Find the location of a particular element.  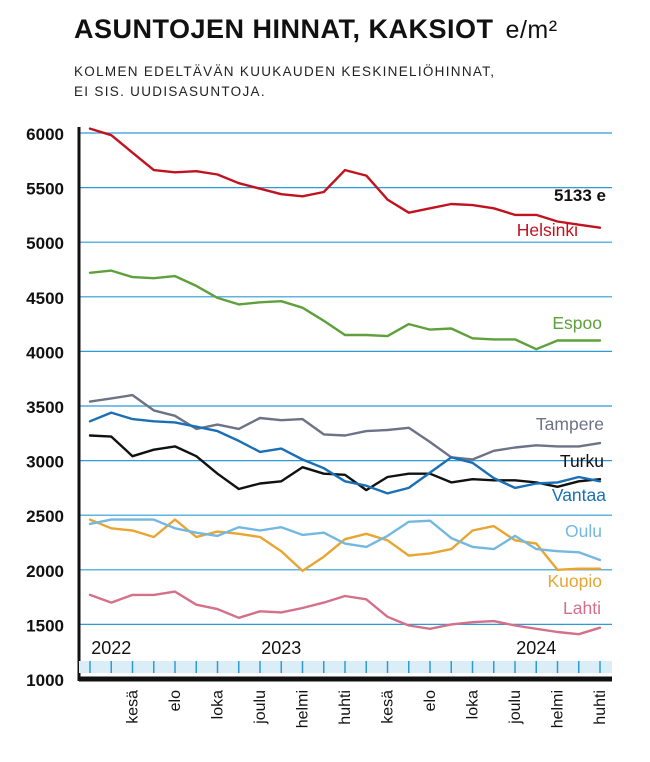

month-label-joulu-3: joulu is located at coordinates (260, 707).